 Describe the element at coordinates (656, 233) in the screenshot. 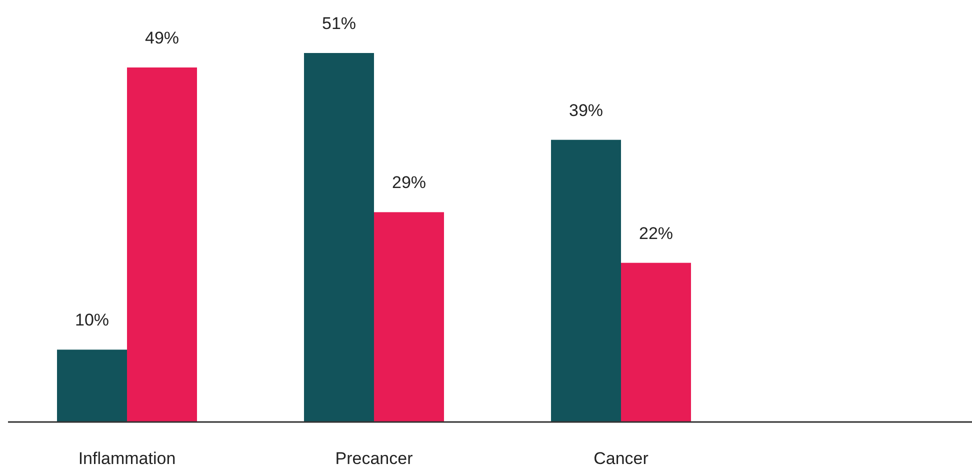

I see `data-label: 22%` at that location.